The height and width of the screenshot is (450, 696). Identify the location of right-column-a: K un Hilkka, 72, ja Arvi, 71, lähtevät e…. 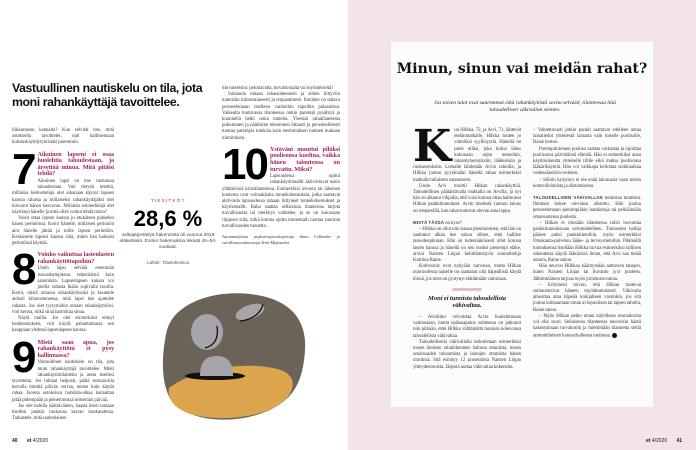
(467, 246).